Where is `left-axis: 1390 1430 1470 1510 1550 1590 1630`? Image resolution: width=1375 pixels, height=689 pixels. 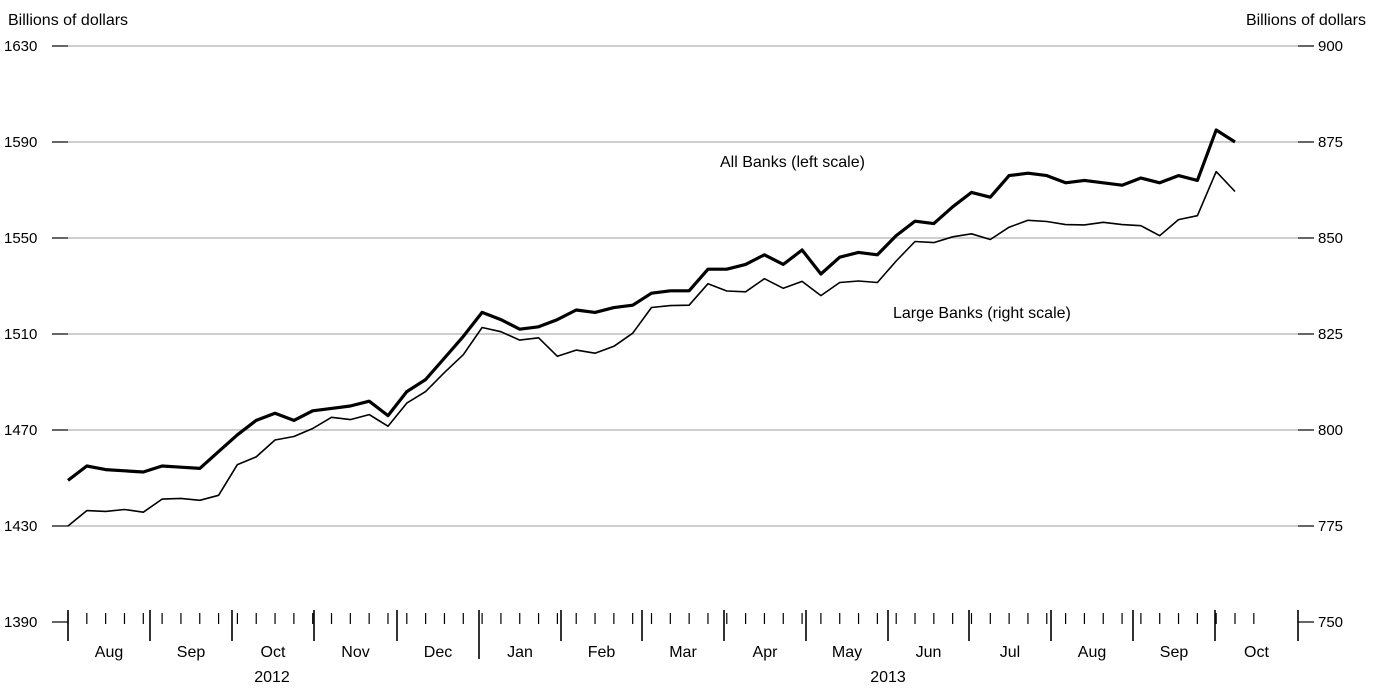
left-axis: 1390 1430 1470 1510 1550 1590 1630 is located at coordinates (36, 334).